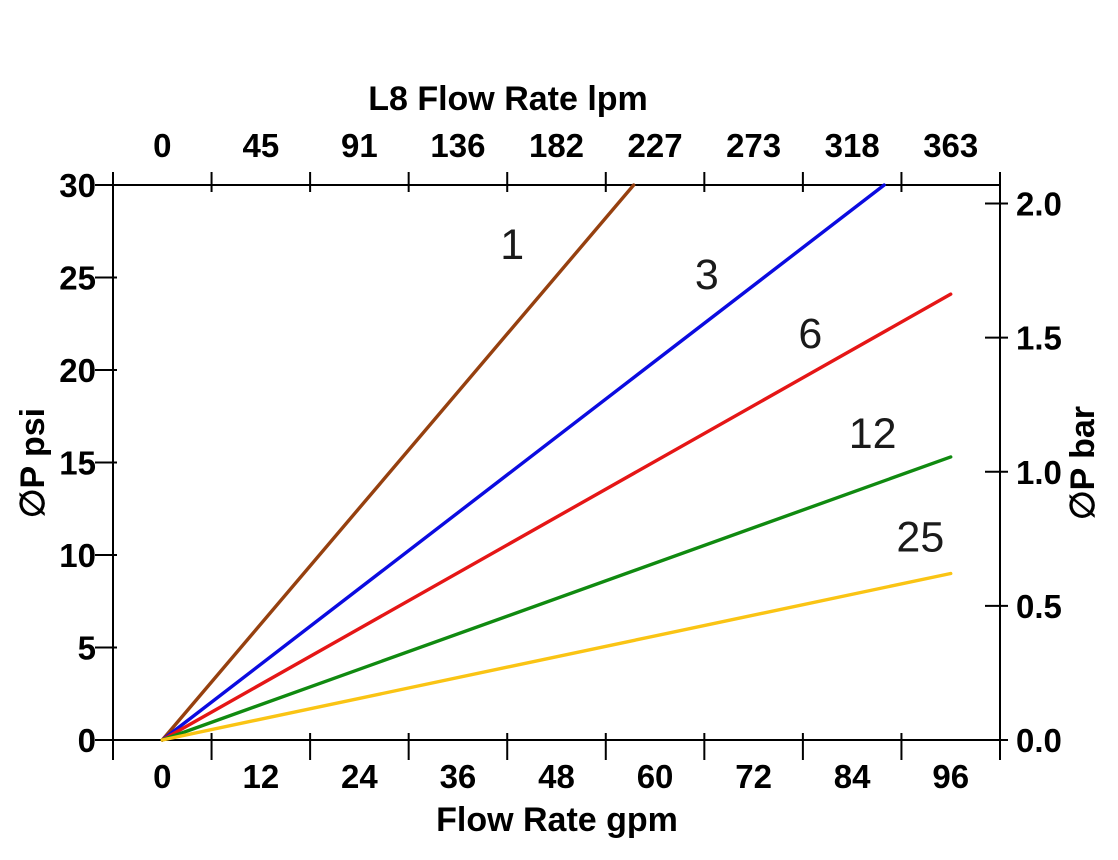  What do you see at coordinates (920, 538) in the screenshot?
I see `series-label-25: 25` at bounding box center [920, 538].